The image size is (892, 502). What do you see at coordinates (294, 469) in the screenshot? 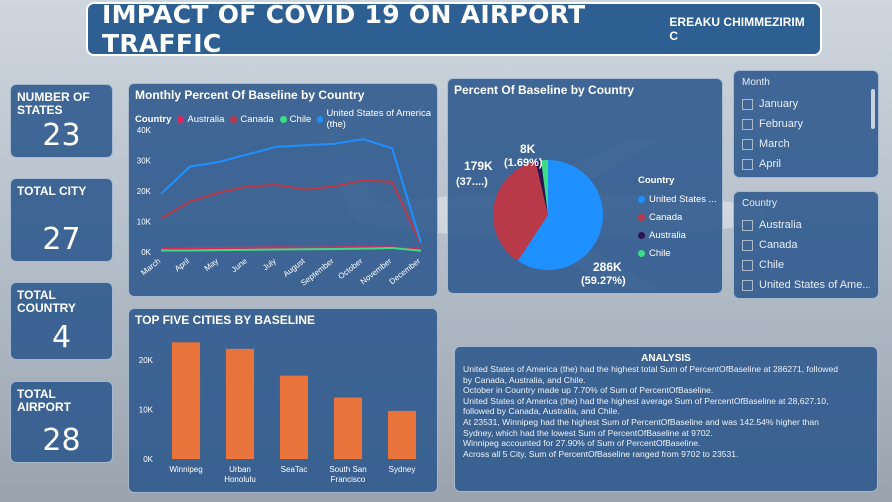
I see `x-tick-label: SeaTac` at bounding box center [294, 469].